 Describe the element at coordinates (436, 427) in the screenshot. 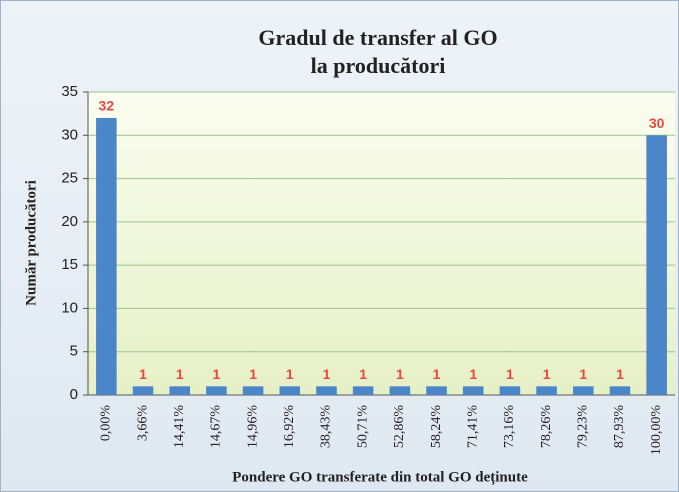

I see `x-tick-label: 58,24%` at that location.